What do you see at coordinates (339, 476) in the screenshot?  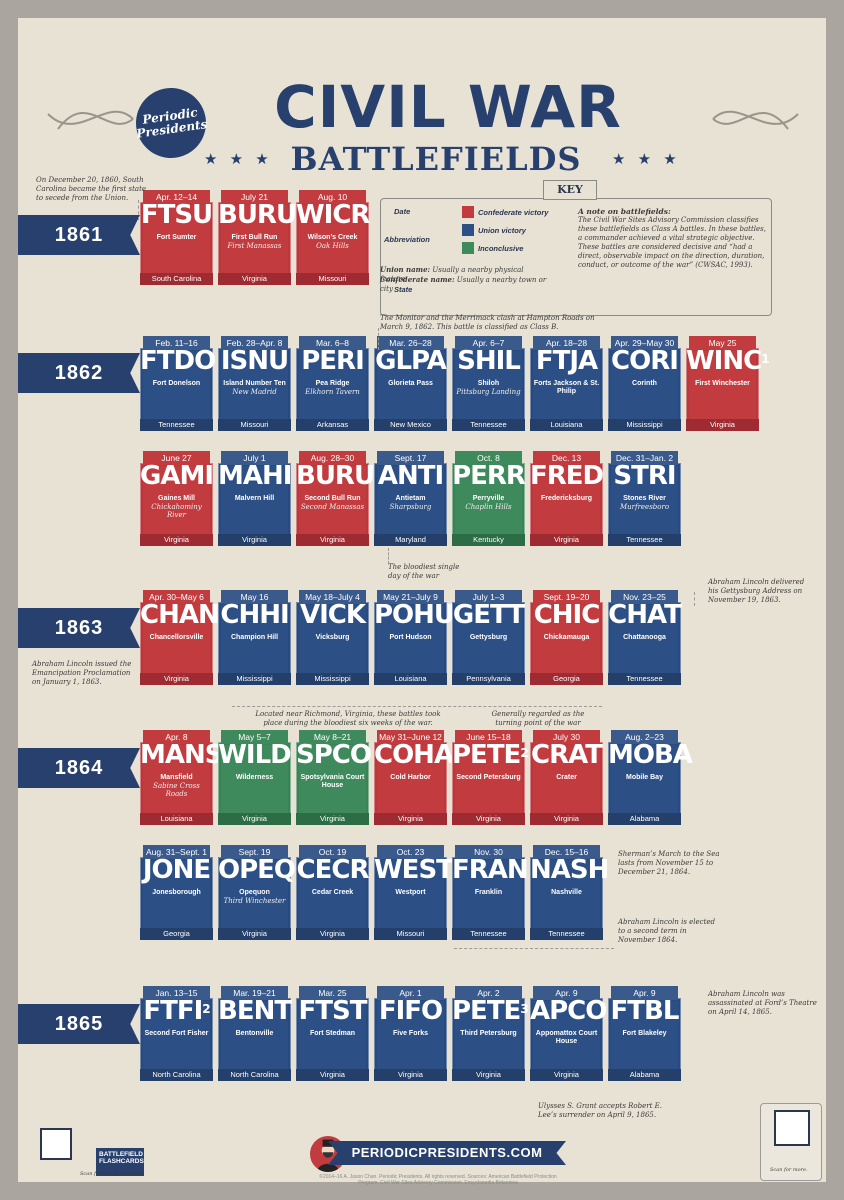 I see `battle-abbr: BURU2` at bounding box center [339, 476].